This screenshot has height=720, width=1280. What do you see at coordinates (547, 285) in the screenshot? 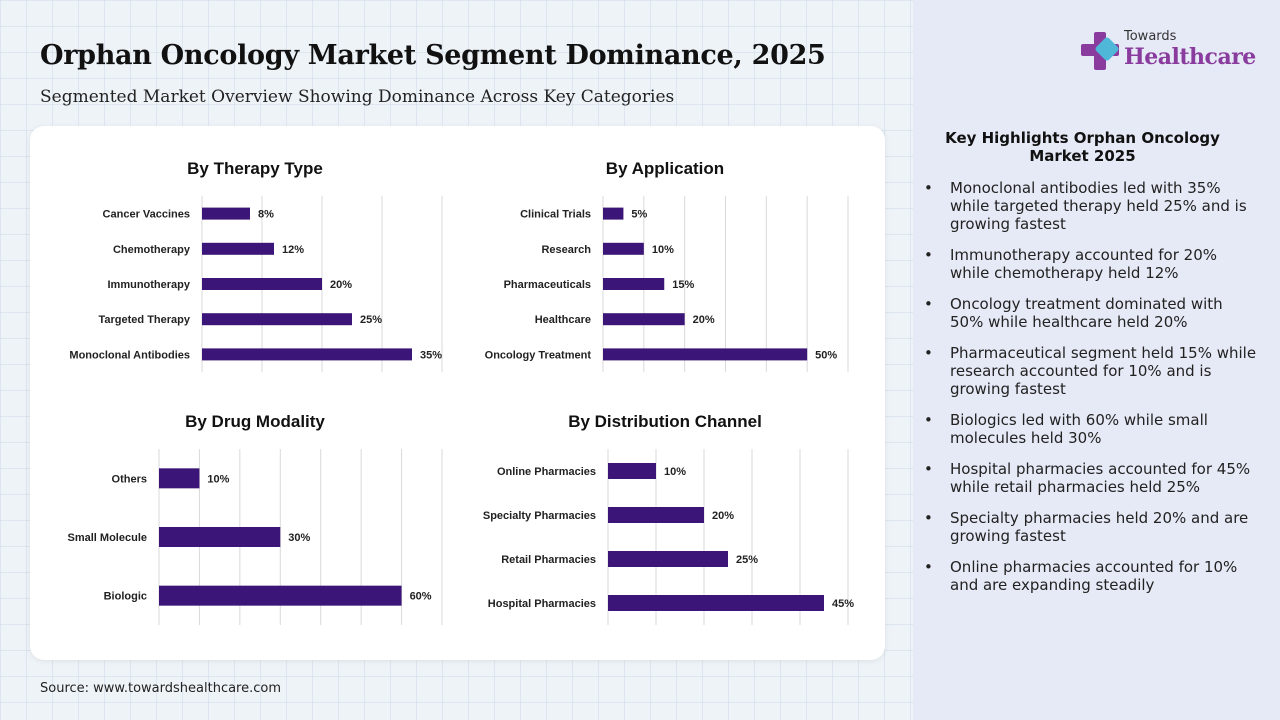
I see `category-label: Pharmaceuticals` at bounding box center [547, 285].